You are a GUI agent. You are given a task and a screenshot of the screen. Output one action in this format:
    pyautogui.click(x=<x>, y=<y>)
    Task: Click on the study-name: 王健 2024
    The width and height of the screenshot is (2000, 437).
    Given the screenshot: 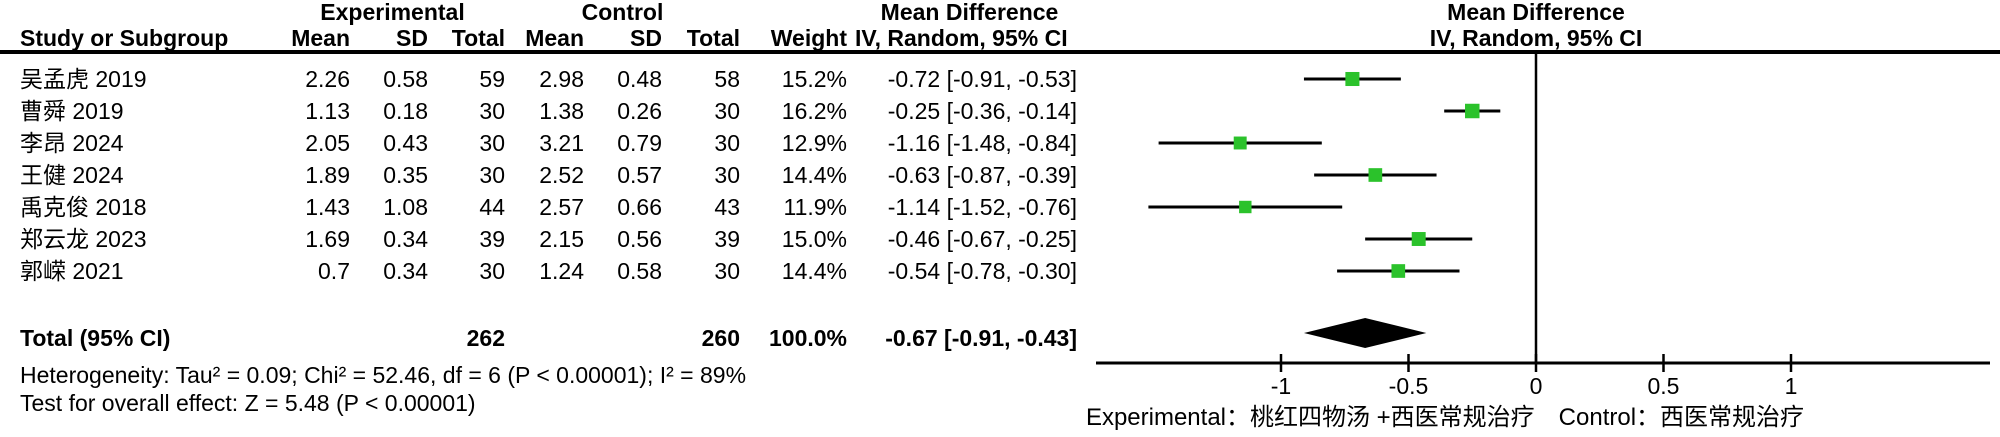 What is the action you would take?
    pyautogui.click(x=72, y=175)
    